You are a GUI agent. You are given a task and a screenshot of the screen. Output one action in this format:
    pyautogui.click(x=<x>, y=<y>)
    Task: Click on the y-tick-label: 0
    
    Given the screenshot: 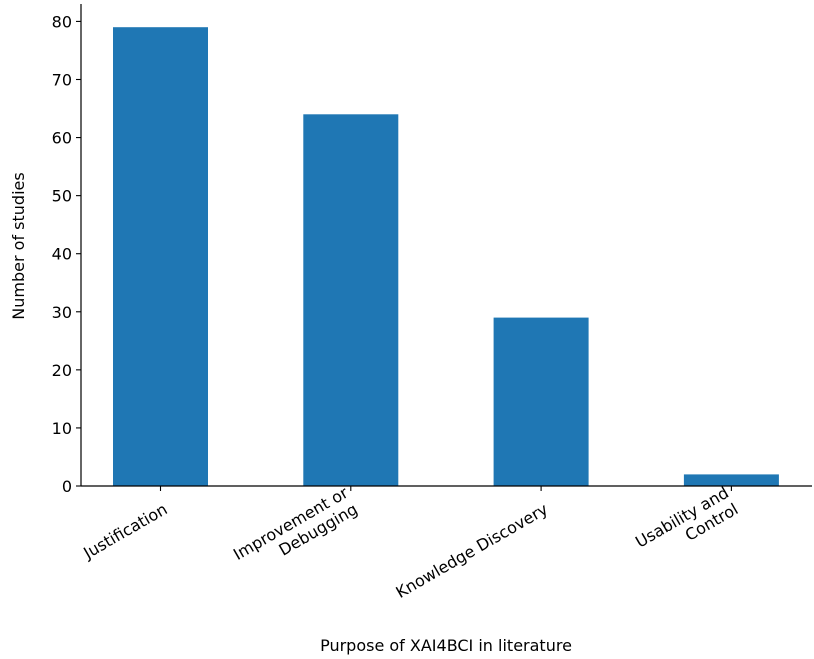 What is the action you would take?
    pyautogui.click(x=67, y=486)
    